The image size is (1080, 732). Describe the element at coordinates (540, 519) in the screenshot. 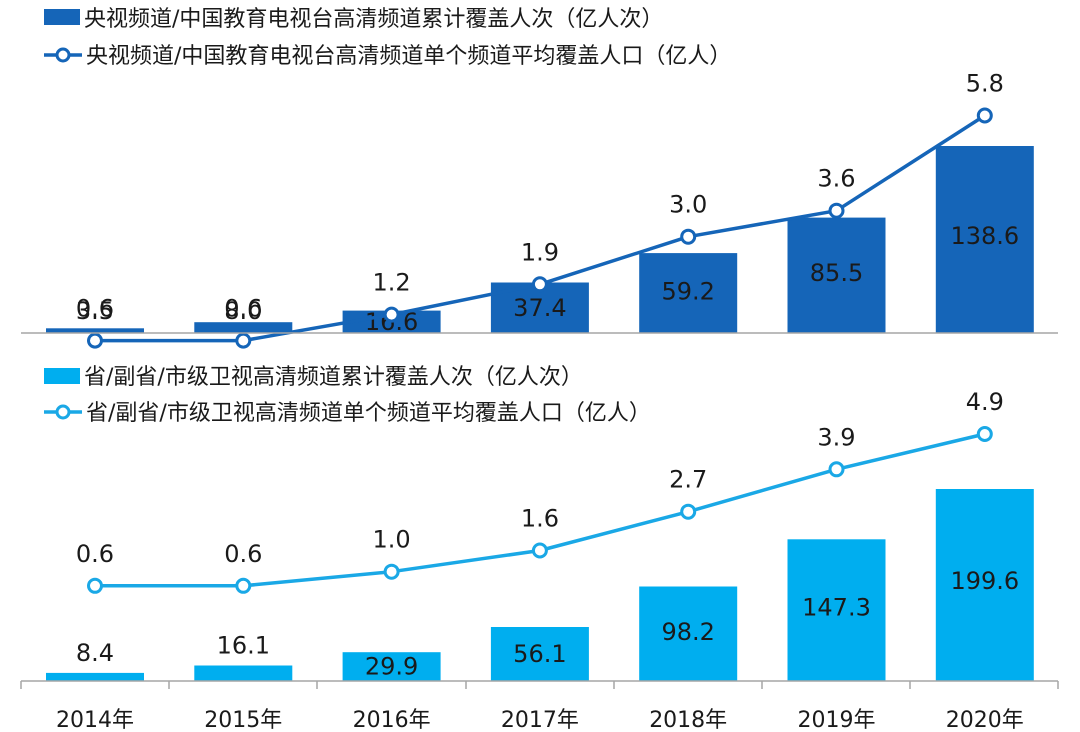

I see `bottom-line-label-2017年: 1.6` at that location.